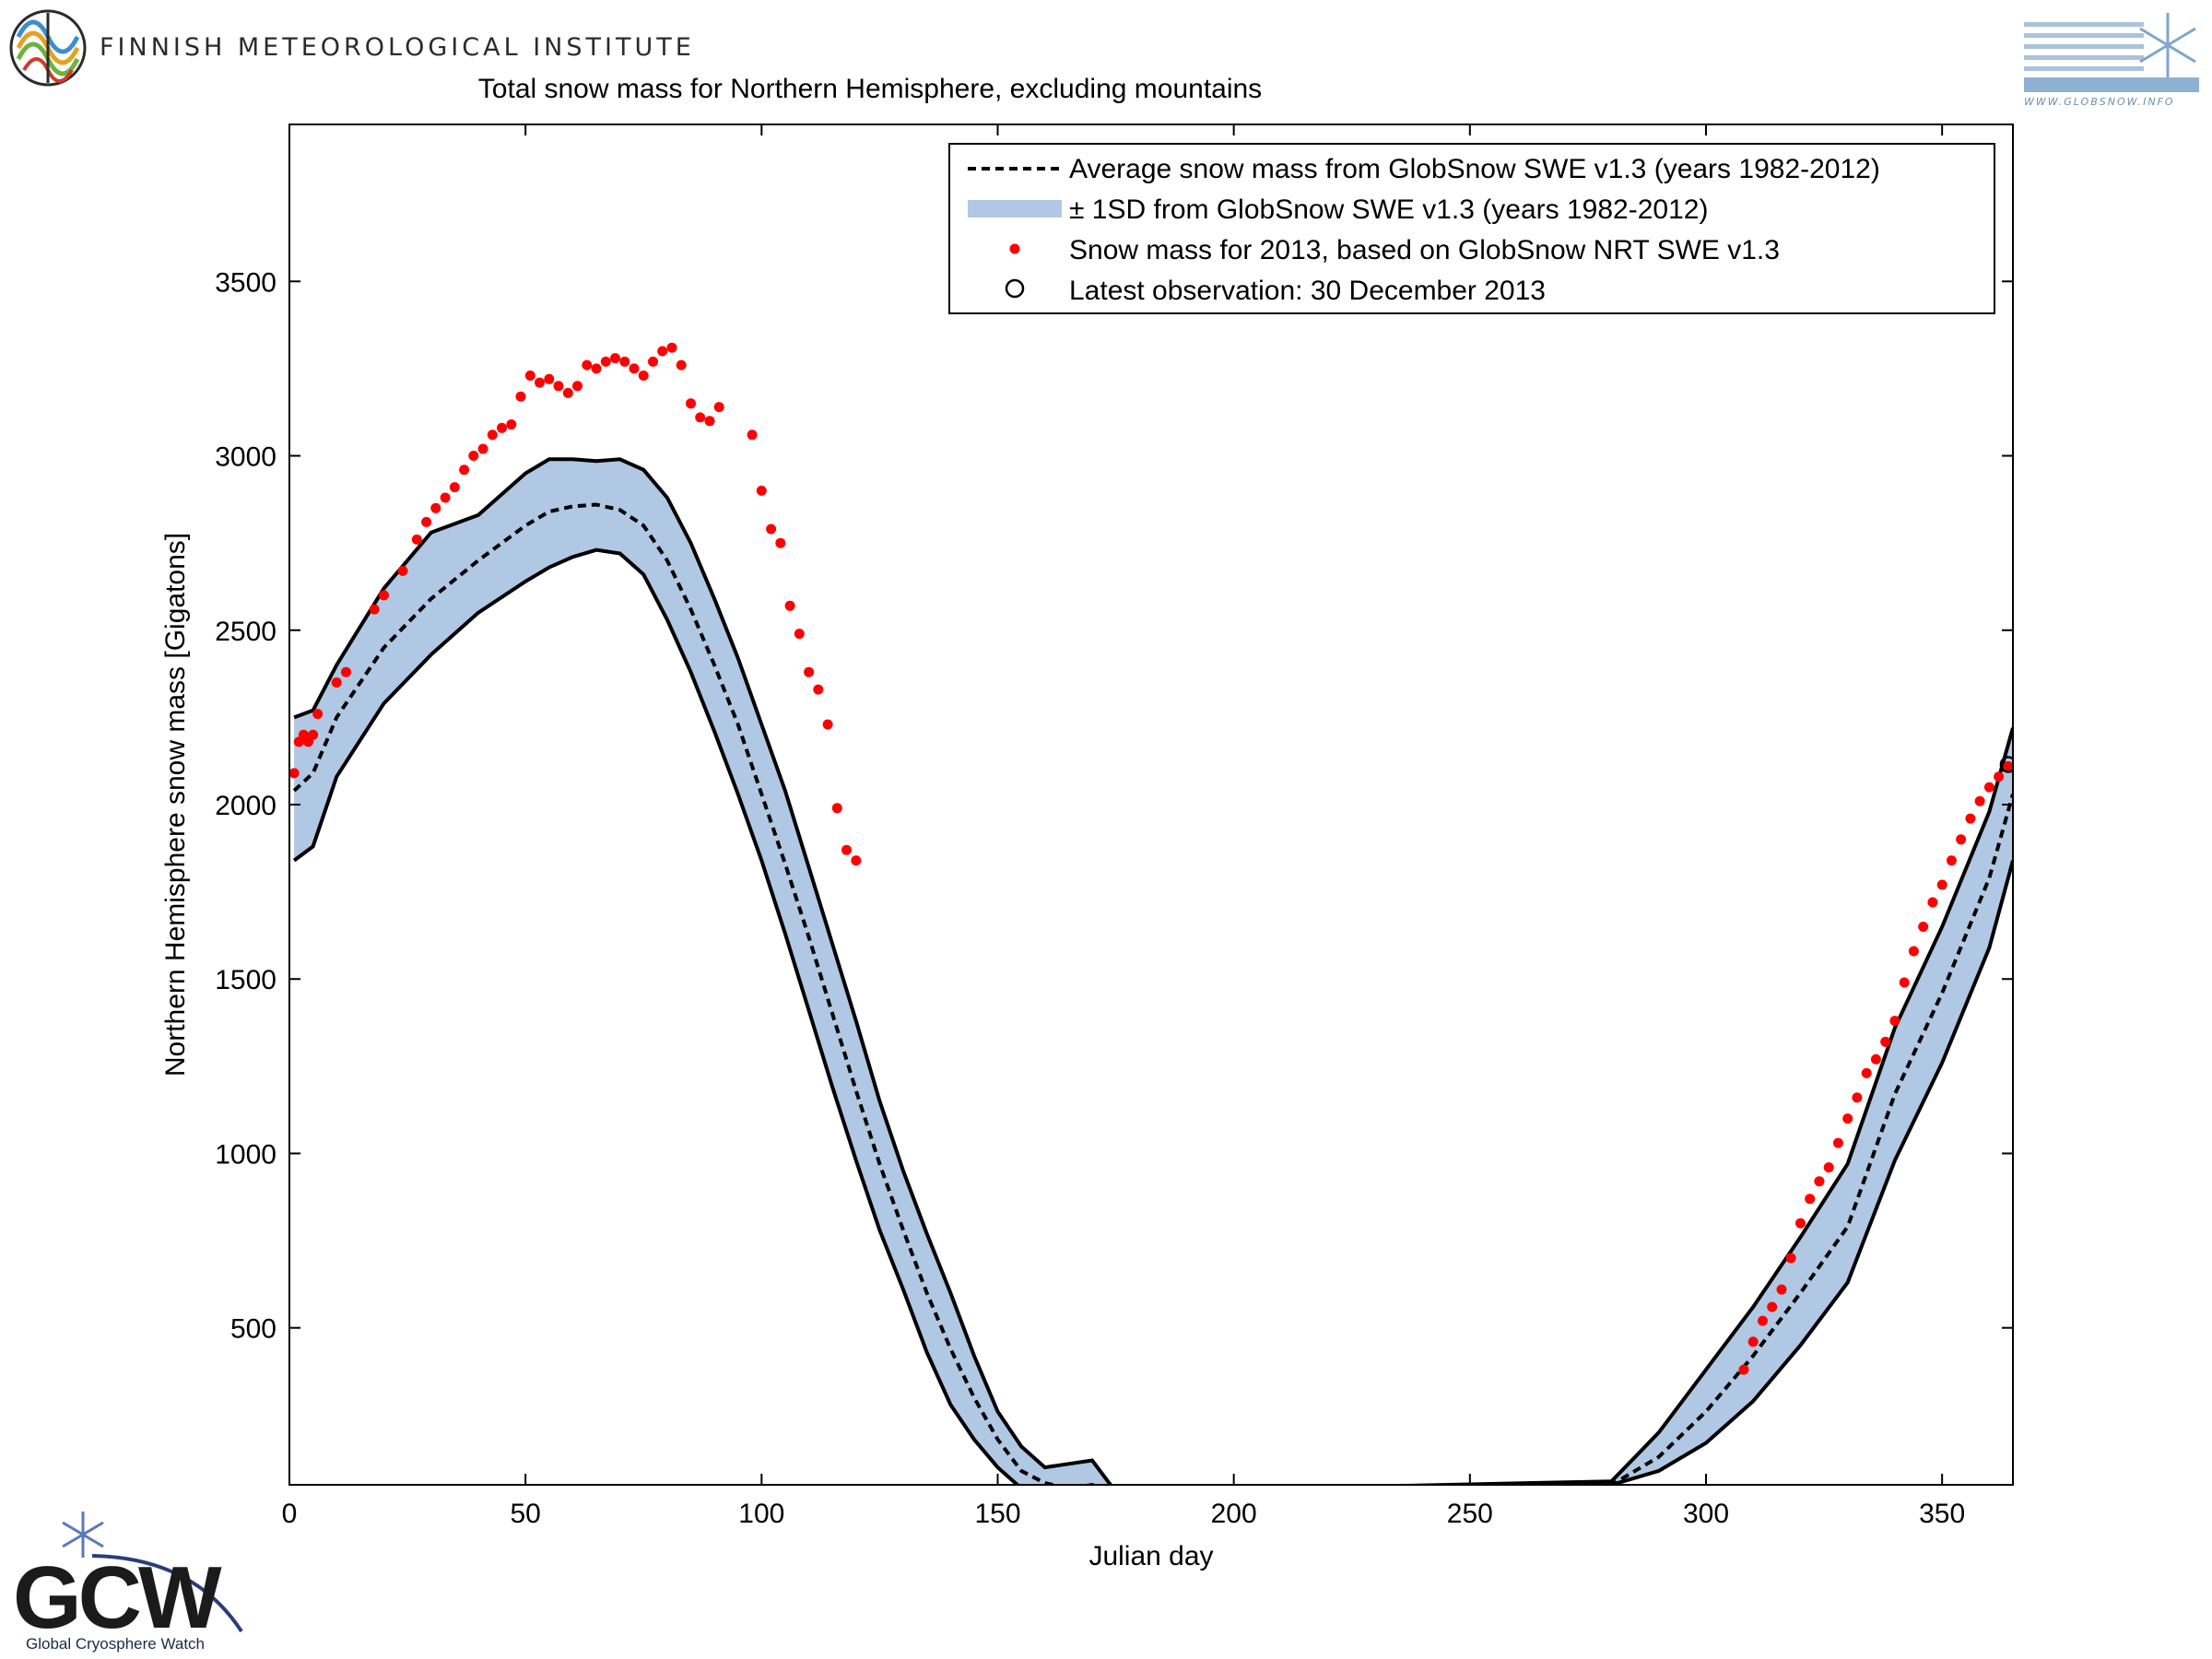  I want to click on x-tick-label: 150, so click(997, 1514).